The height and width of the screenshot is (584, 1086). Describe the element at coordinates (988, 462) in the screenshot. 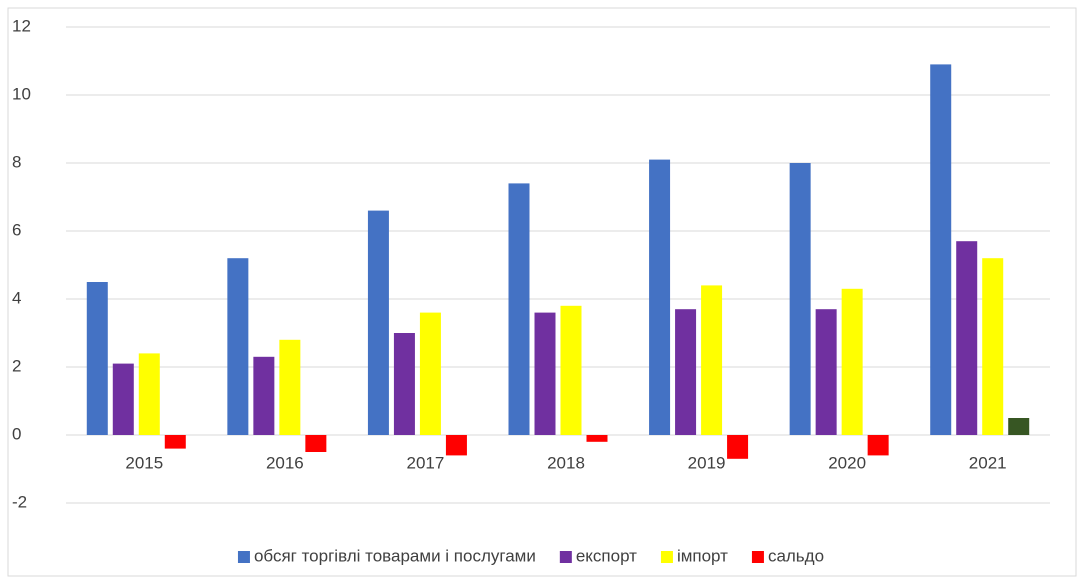

I see `x-tick-label: 2021` at that location.